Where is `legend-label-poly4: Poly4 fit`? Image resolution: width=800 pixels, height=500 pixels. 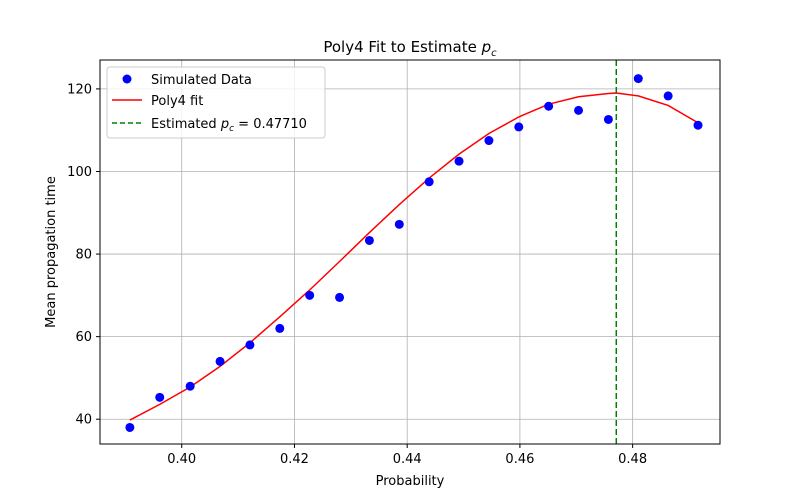 legend-label-poly4: Poly4 fit is located at coordinates (177, 101).